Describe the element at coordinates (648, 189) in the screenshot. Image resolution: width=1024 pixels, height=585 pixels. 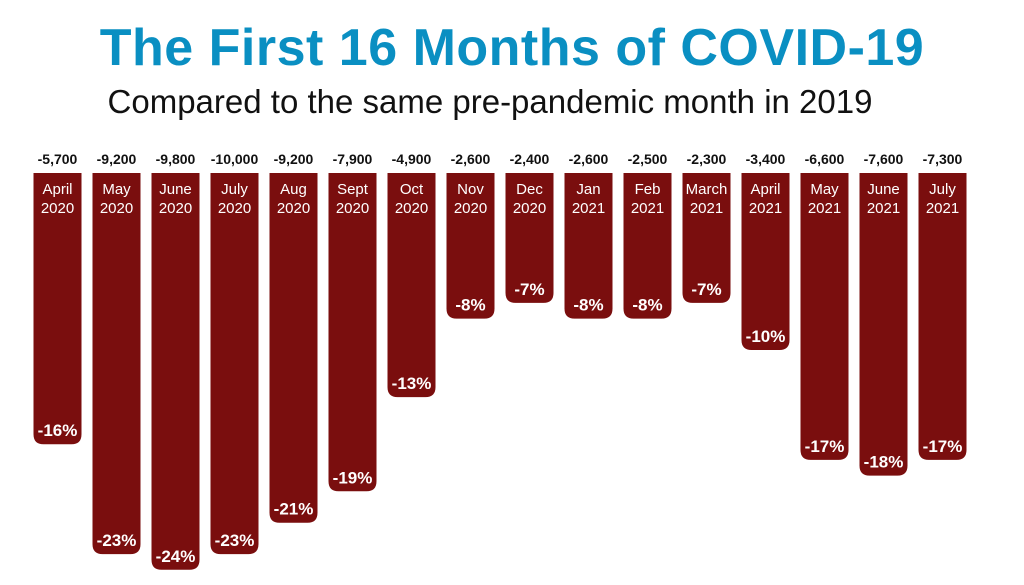
I see `month-label: Feb` at that location.